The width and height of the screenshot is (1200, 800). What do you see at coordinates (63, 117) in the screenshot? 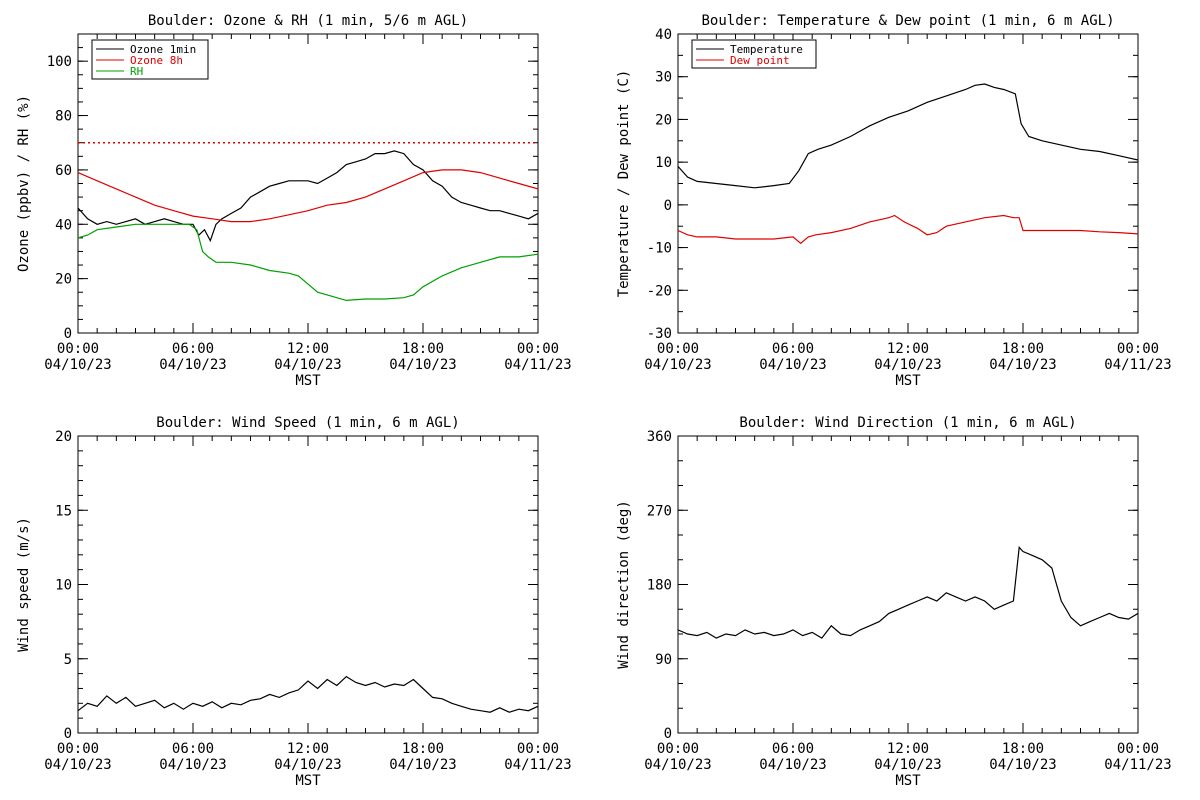
I see `y-tick-label: 80` at bounding box center [63, 117].